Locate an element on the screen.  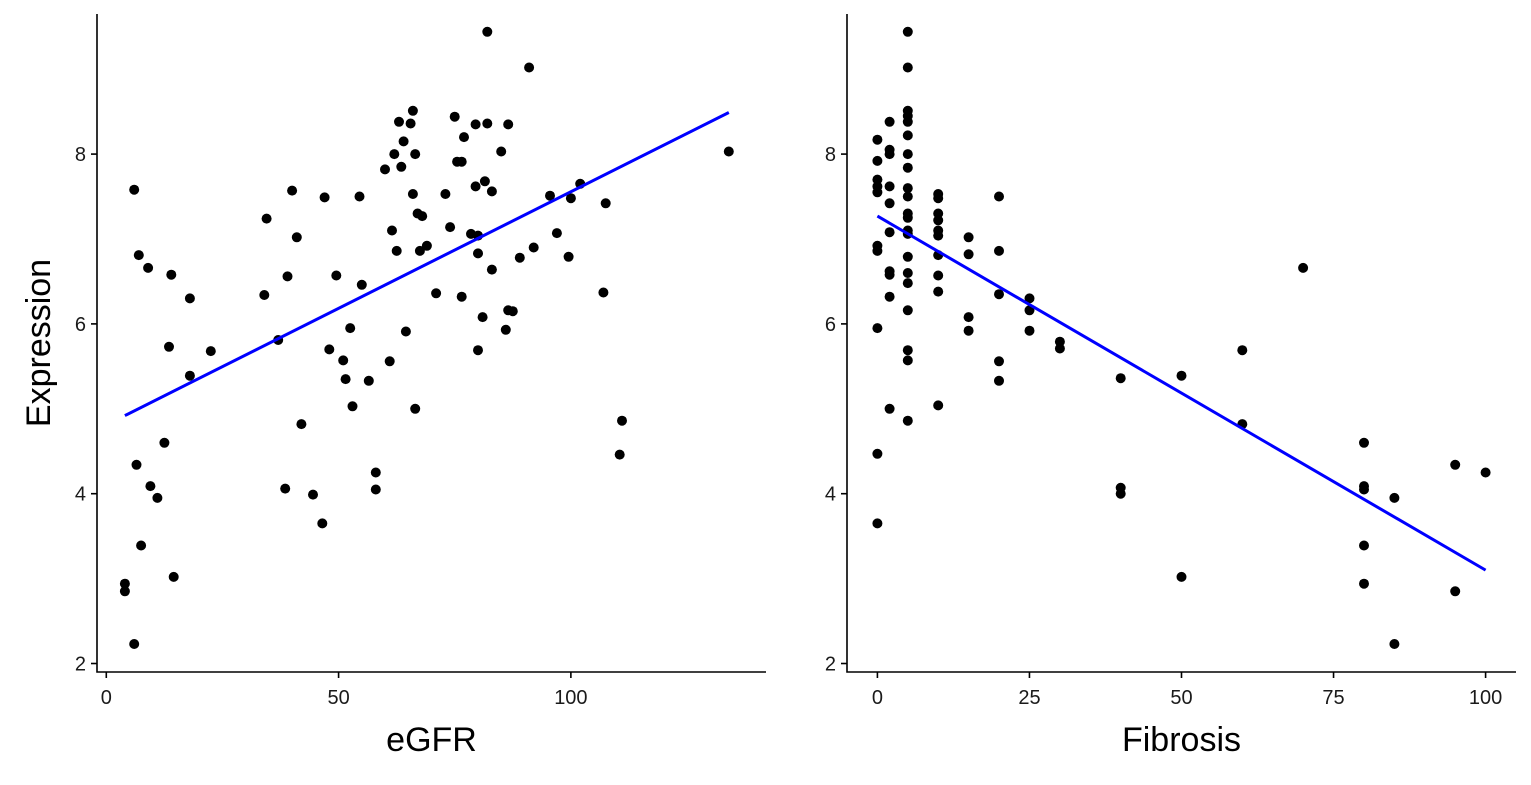
x-axis-title-fibrosis: Fibrosis is located at coordinates (1181, 740).